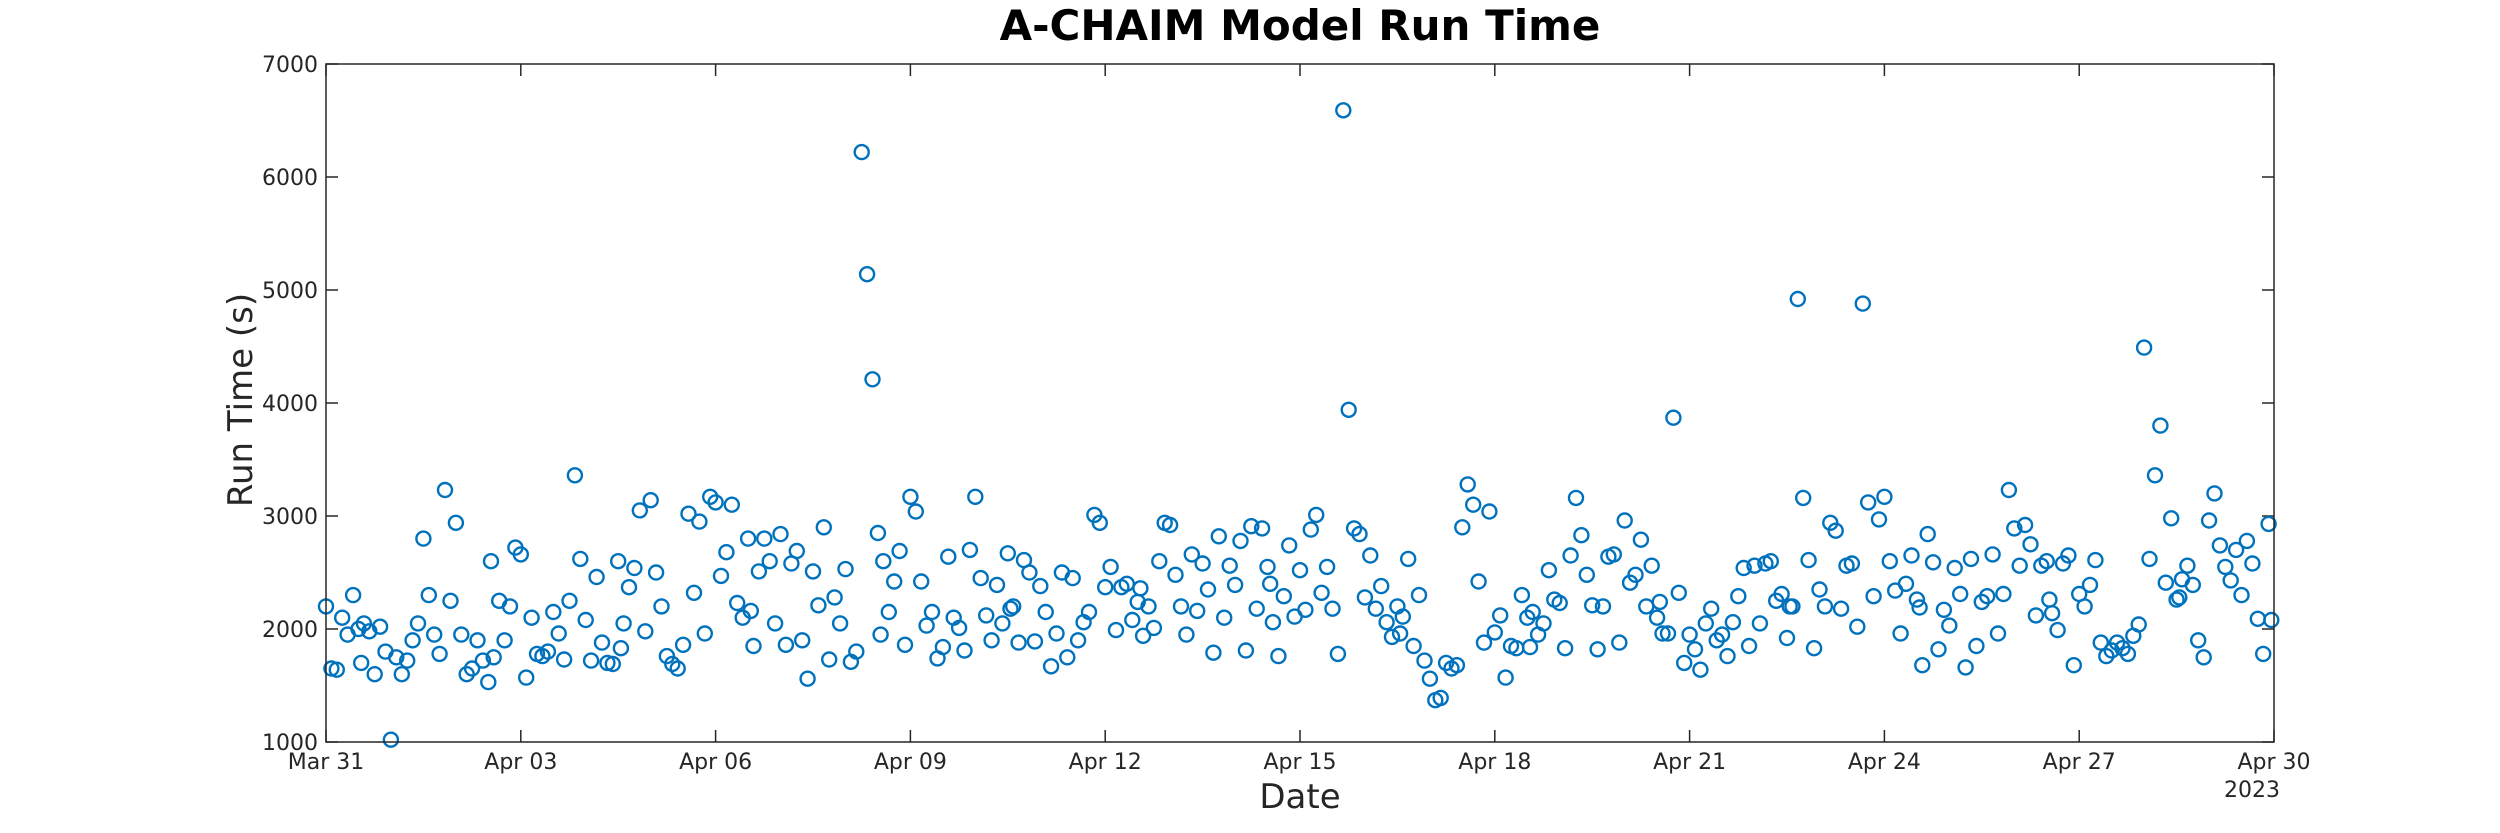  What do you see at coordinates (715, 762) in the screenshot?
I see `x-tick-label: Apr 06` at bounding box center [715, 762].